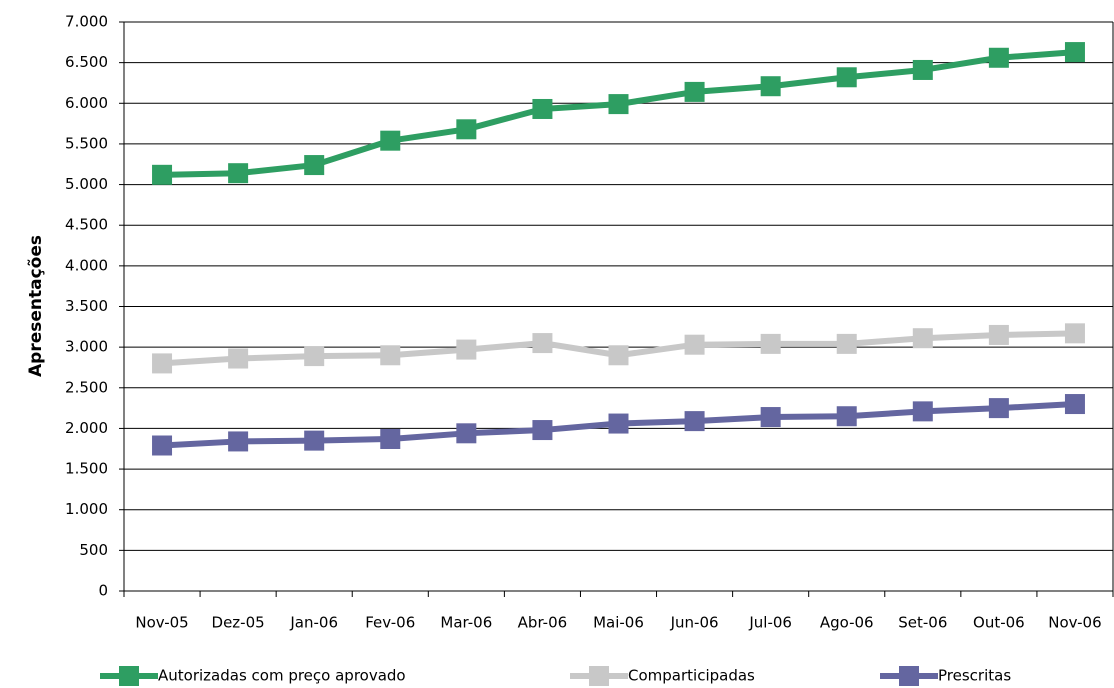  Describe the element at coordinates (86, 143) in the screenshot. I see `y-tick-label: 5.500` at that location.